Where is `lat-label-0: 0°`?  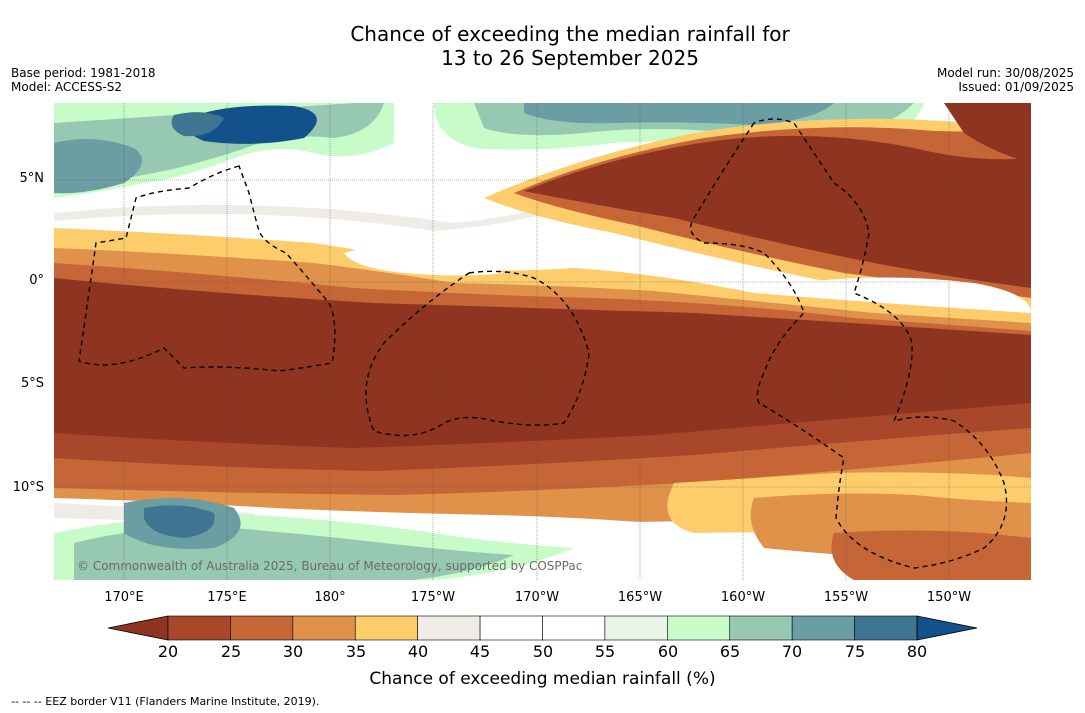
lat-label-0: 0° is located at coordinates (36, 280).